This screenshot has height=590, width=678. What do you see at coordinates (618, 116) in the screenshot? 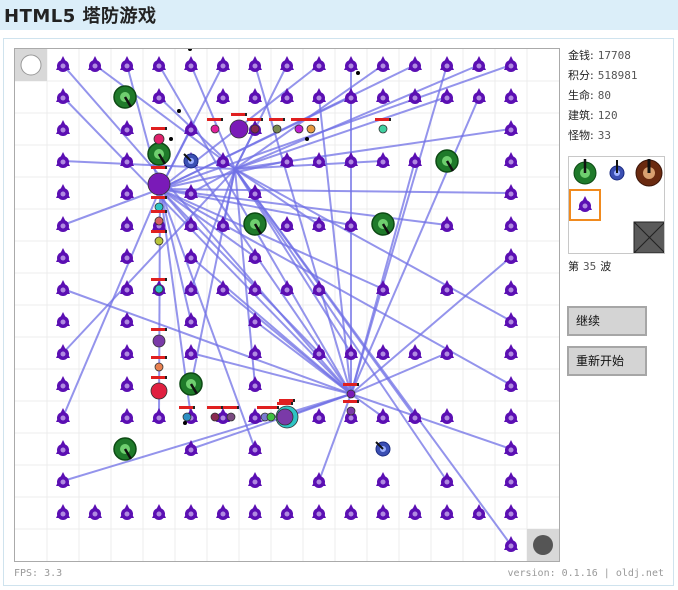
I see `stat-buildings: 建筑: 120` at bounding box center [618, 116].